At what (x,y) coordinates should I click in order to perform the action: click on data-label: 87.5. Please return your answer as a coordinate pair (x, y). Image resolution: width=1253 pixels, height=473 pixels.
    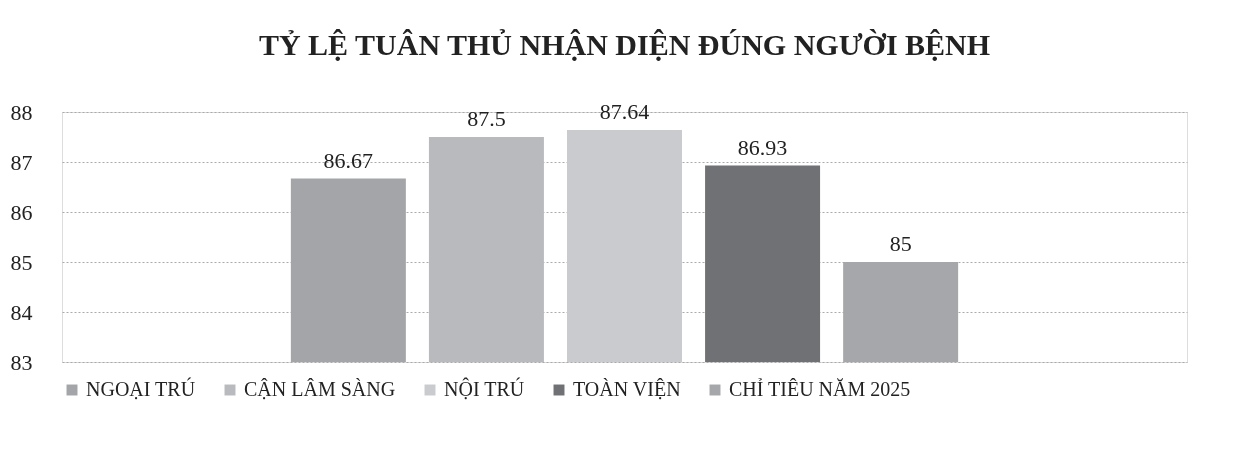
    Looking at the image, I should click on (486, 118).